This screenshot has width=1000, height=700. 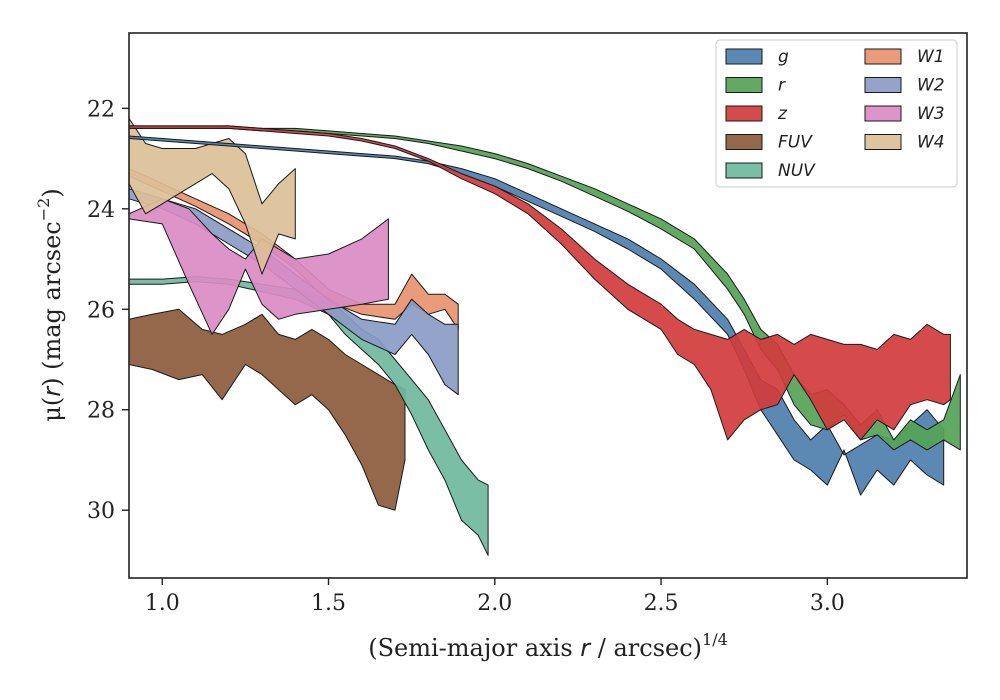 I want to click on y-tick-label: 28, so click(x=101, y=411).